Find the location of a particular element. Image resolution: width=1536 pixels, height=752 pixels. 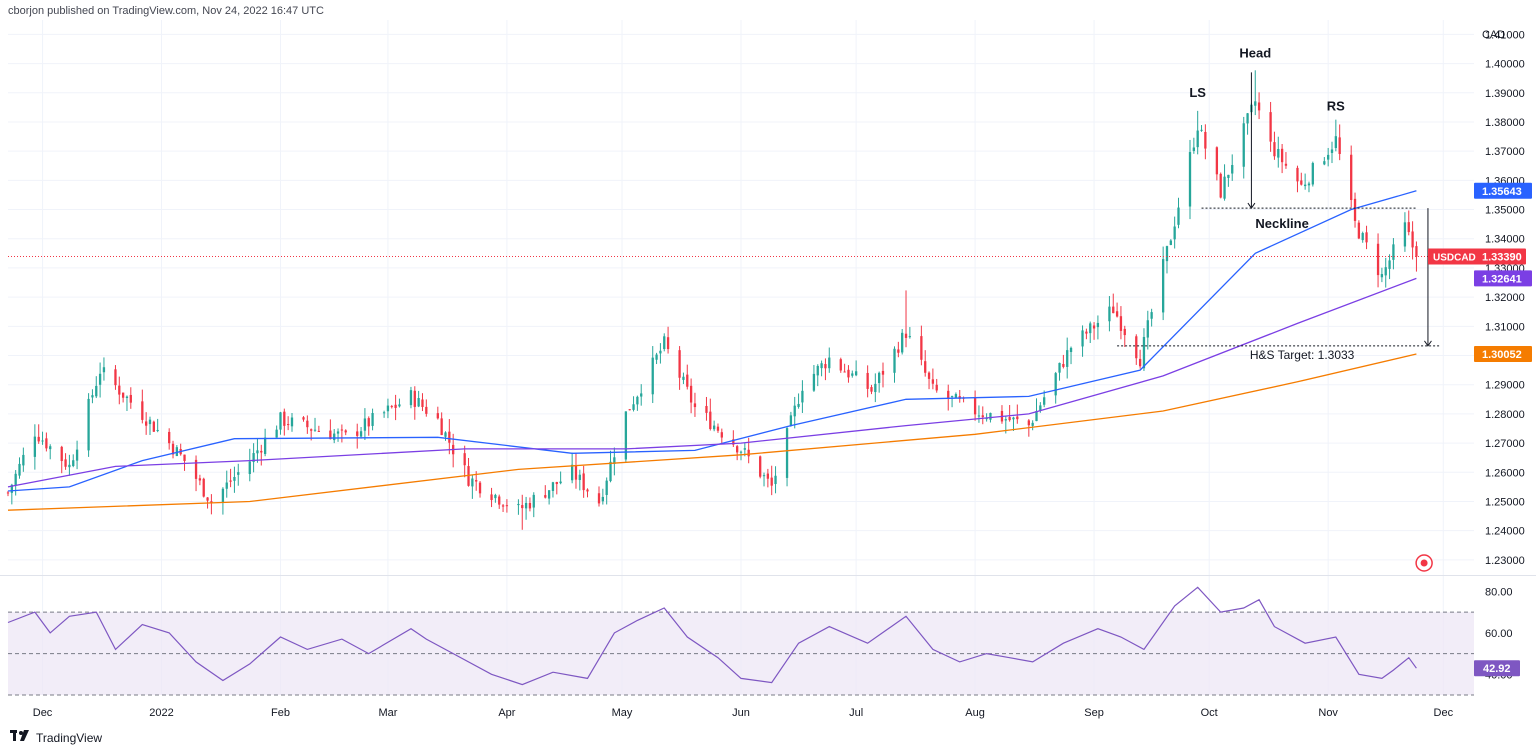

time-axis: Dec 2022 Feb Mar Apr May Jun Jul Aug Sep Oct Nov Dec is located at coordinates (743, 713).